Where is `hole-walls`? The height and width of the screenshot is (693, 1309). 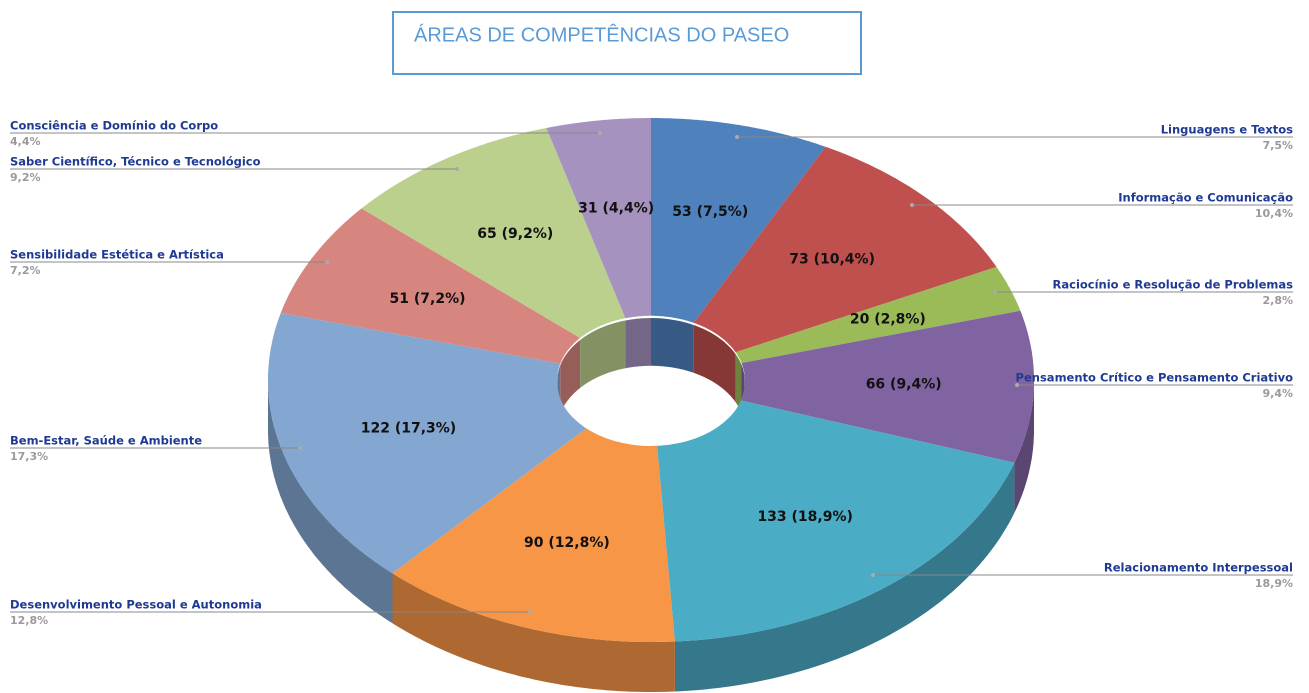
hole-walls is located at coordinates (651, 374).